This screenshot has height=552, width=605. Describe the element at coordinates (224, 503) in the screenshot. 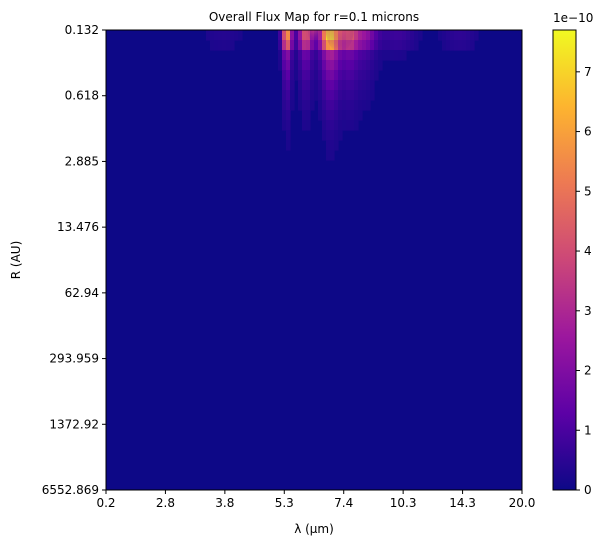

I see `x-tick-label: 3.8` at that location.